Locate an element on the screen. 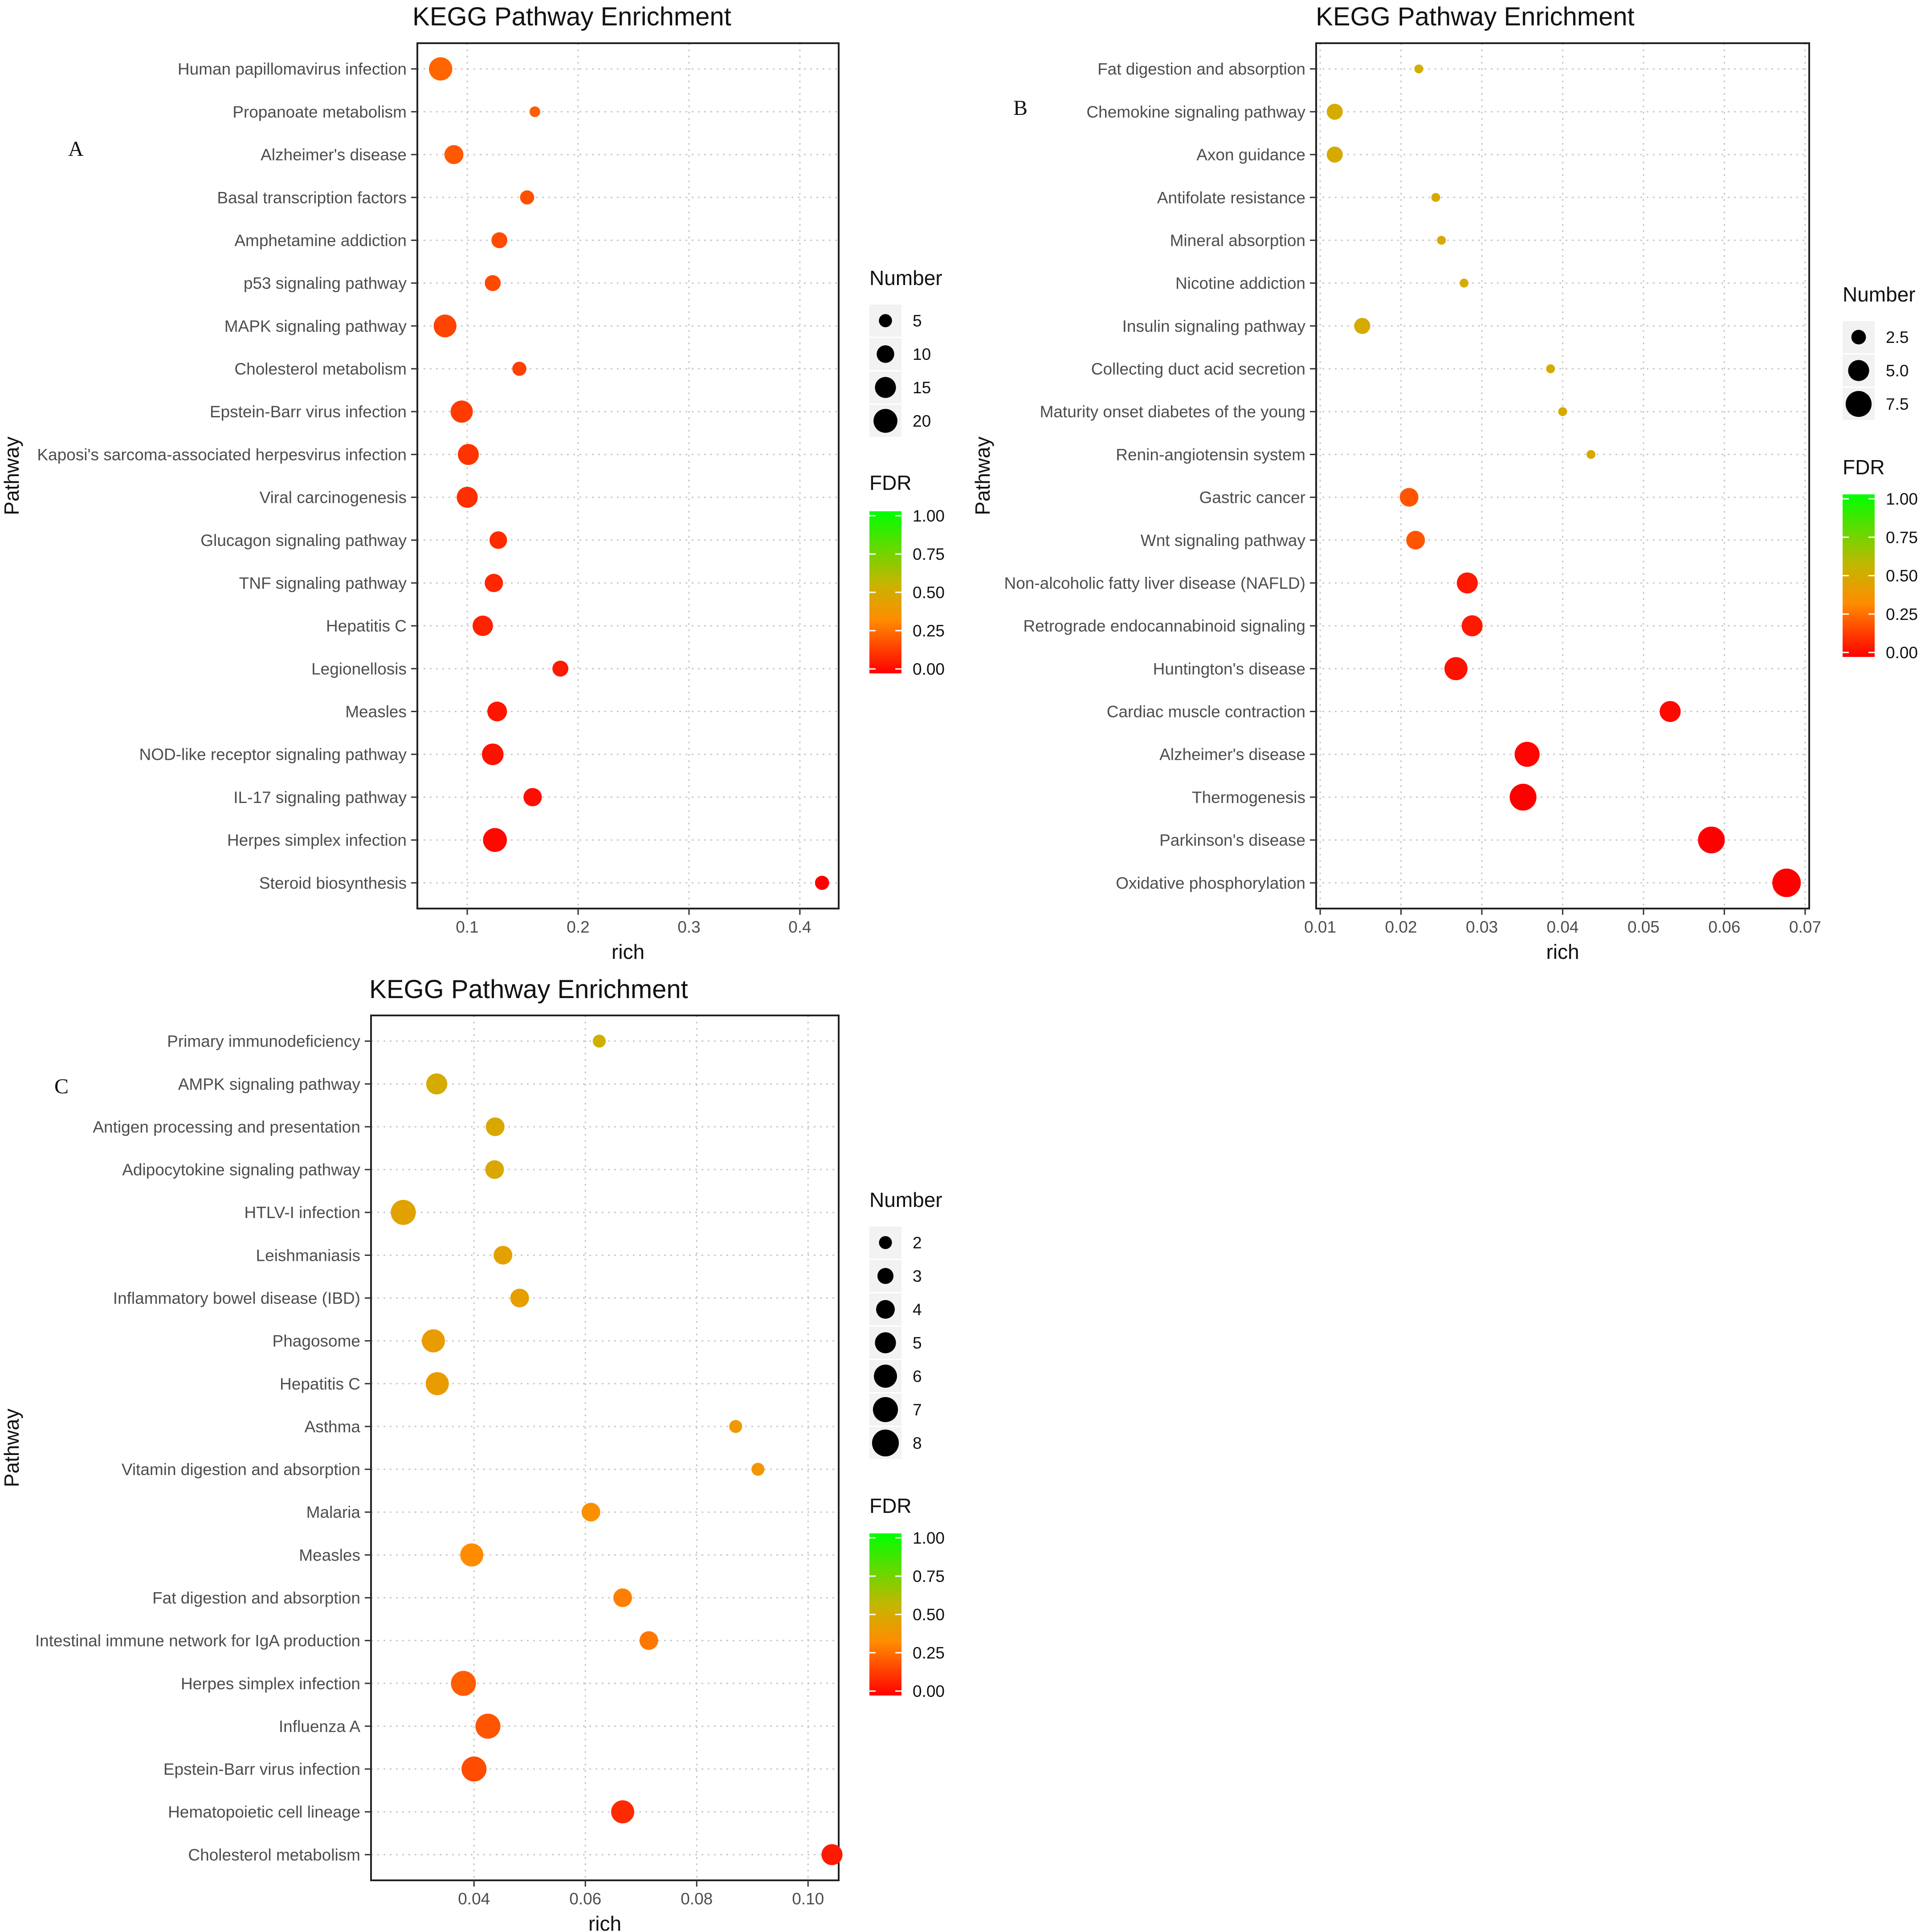 This screenshot has height=1932, width=1925. size-legend-label: 5 is located at coordinates (917, 321).